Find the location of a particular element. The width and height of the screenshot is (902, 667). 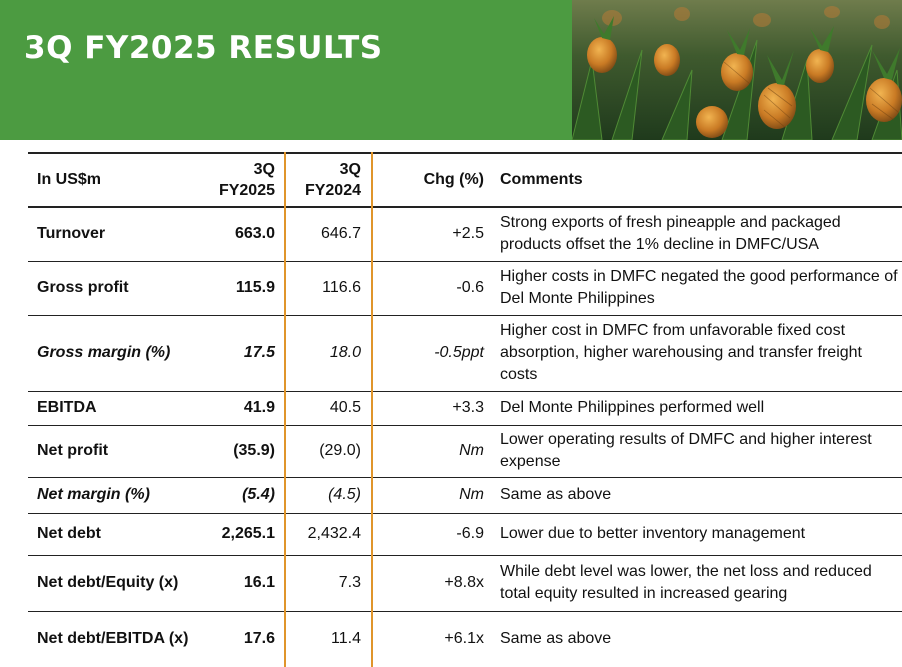

row-value-fy2024: 11.4 is located at coordinates (328, 639).